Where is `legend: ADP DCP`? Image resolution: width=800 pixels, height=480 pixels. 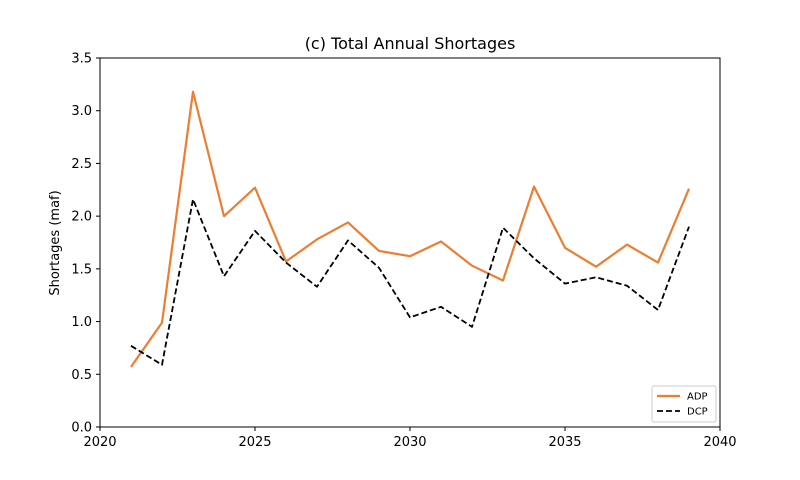 legend: ADP DCP is located at coordinates (684, 404).